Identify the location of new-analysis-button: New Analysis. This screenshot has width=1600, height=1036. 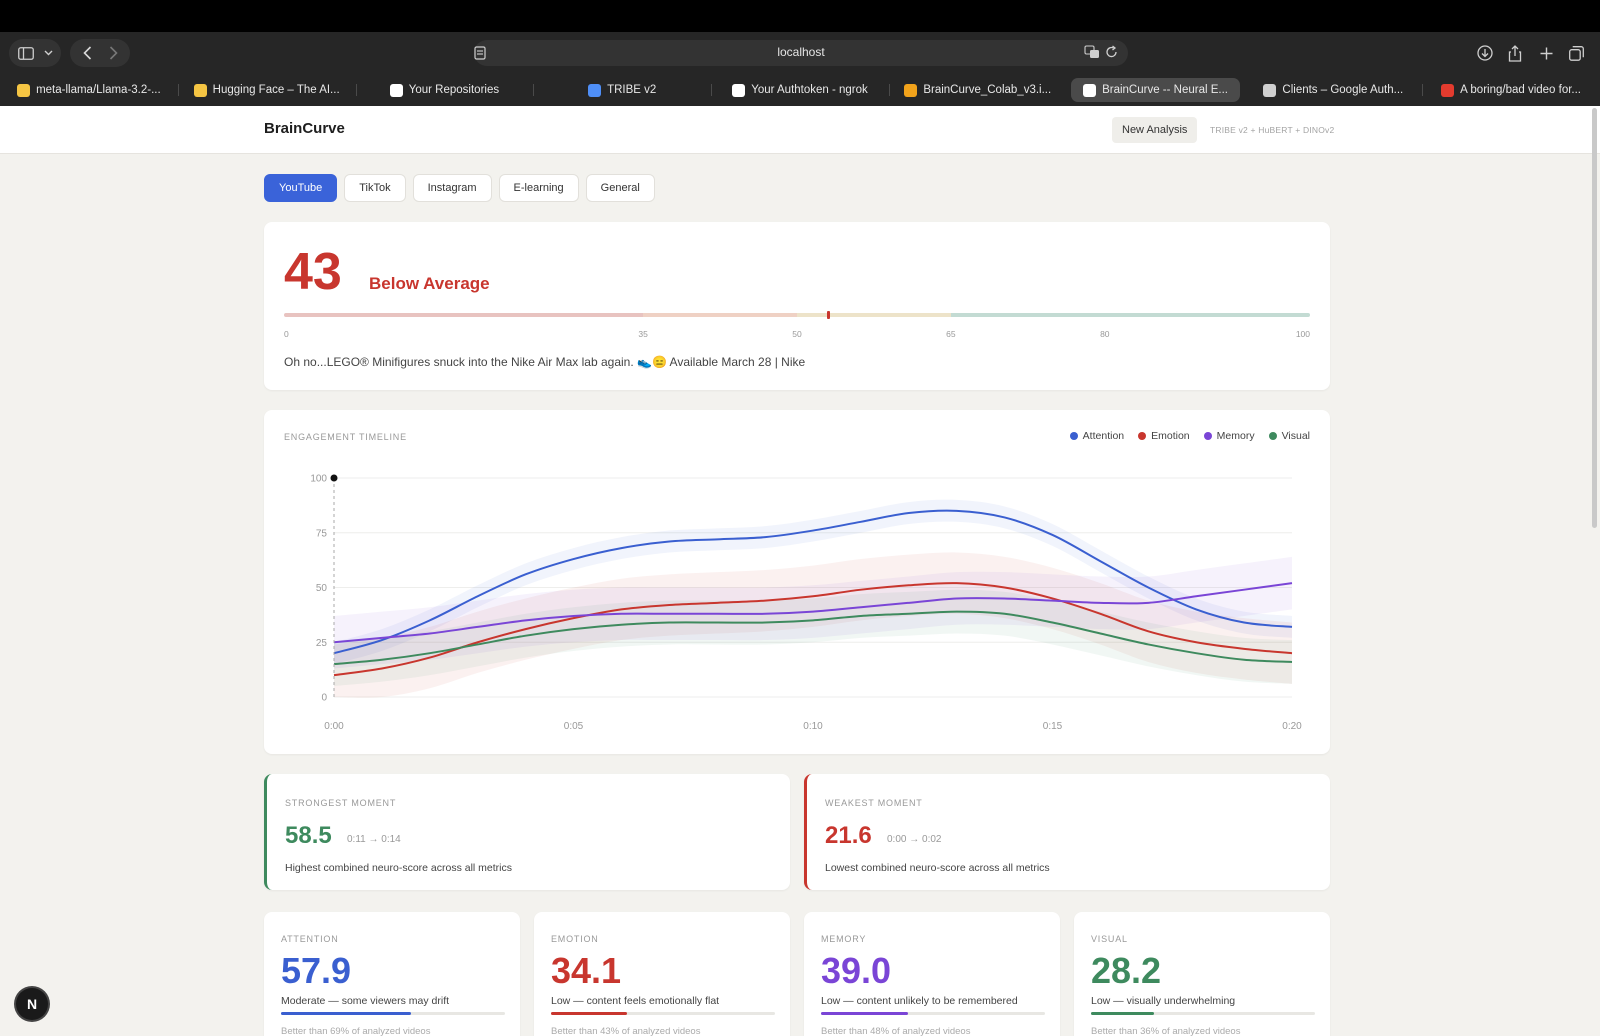
(1155, 130).